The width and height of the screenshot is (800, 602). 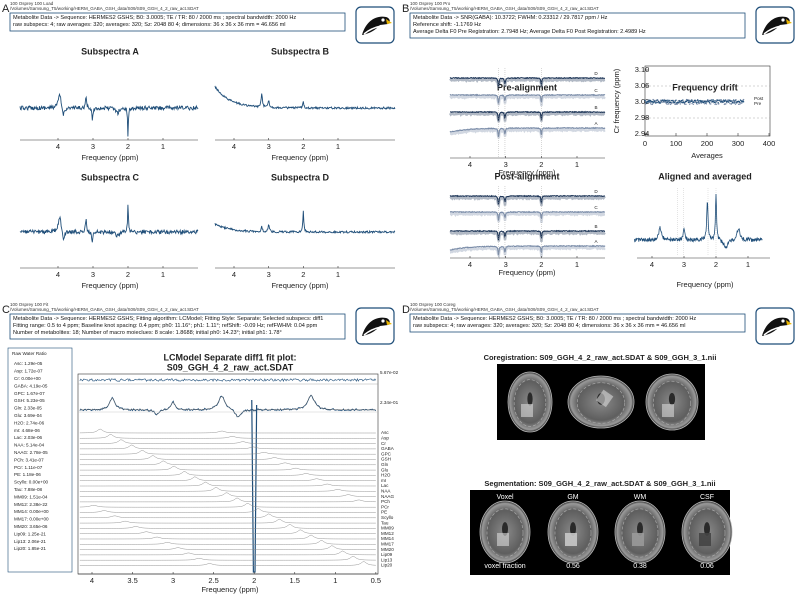 I want to click on y-axis-label: Cr frequency (ppm), so click(x=616, y=100).